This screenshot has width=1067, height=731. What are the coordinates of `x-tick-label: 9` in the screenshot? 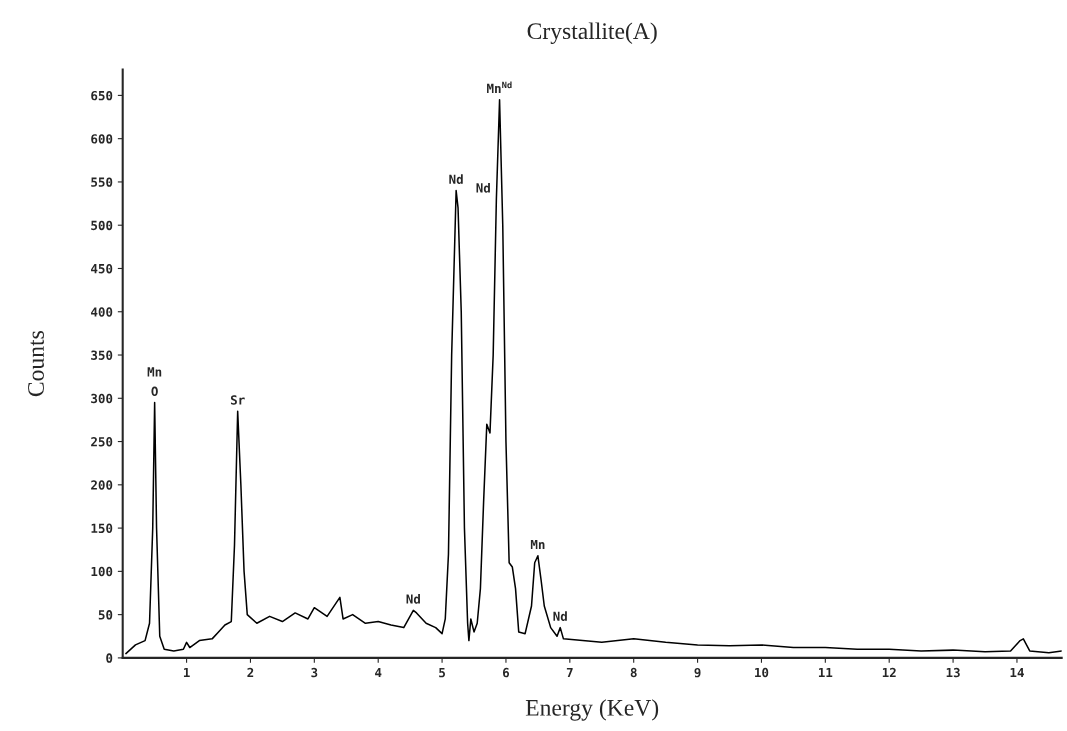 It's located at (697, 672).